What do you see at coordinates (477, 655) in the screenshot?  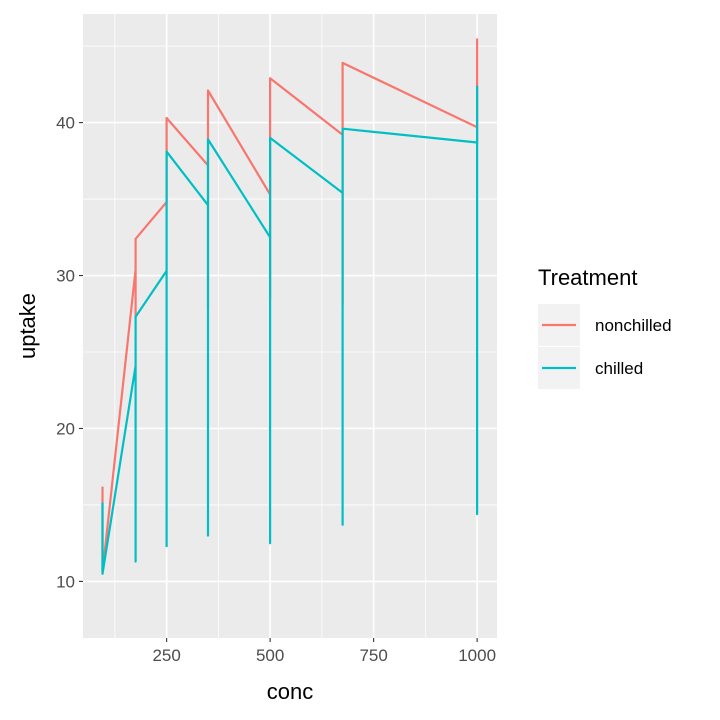 I see `x-tick-label: 1000` at bounding box center [477, 655].